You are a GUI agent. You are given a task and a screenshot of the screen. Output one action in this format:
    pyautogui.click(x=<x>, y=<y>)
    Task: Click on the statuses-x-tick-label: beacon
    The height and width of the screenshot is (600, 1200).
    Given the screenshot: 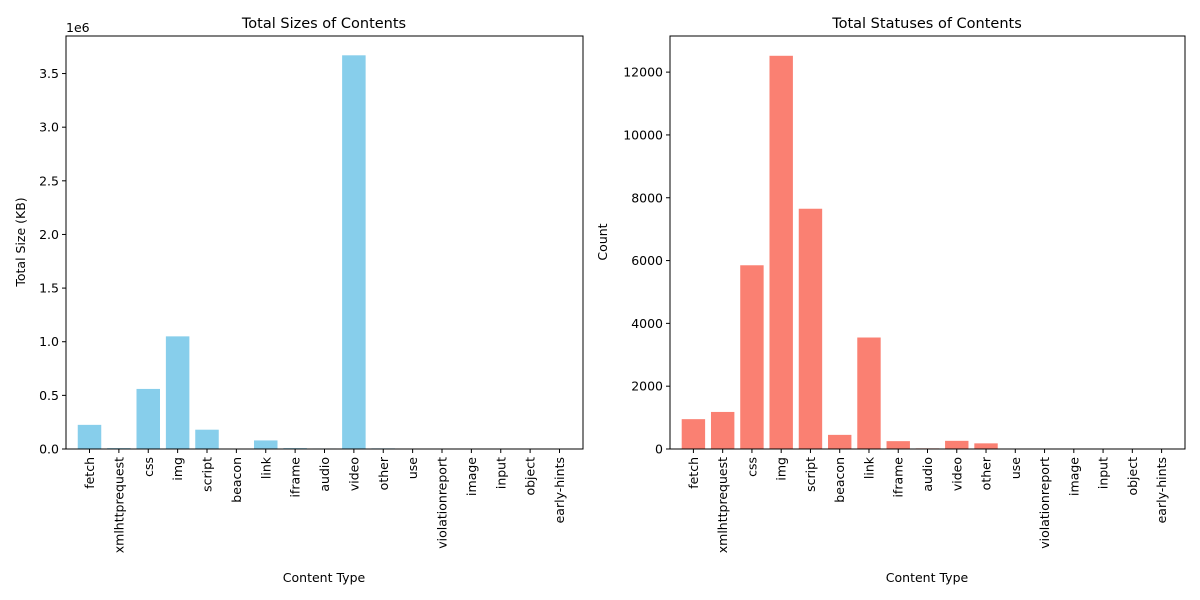 What is the action you would take?
    pyautogui.click(x=839, y=480)
    